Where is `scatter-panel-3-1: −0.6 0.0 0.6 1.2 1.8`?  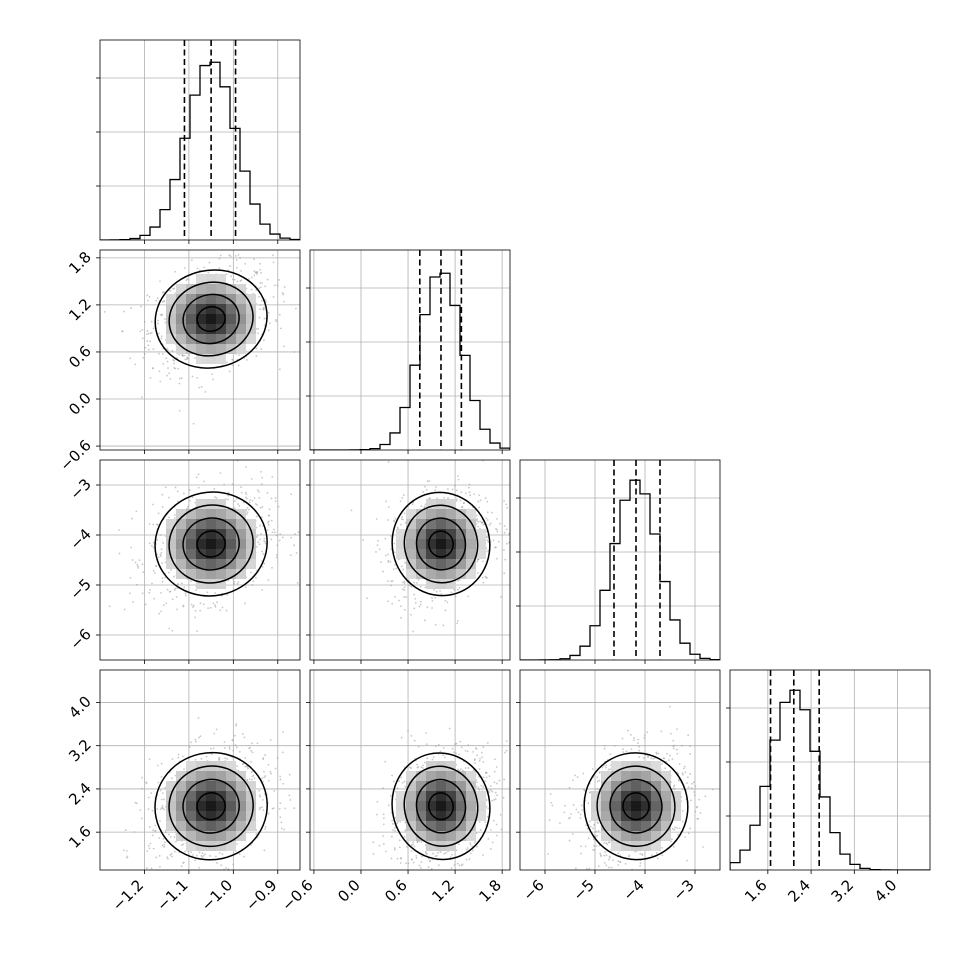 scatter-panel-3-1: −0.6 0.0 0.6 1.2 1.8 is located at coordinates (394, 792).